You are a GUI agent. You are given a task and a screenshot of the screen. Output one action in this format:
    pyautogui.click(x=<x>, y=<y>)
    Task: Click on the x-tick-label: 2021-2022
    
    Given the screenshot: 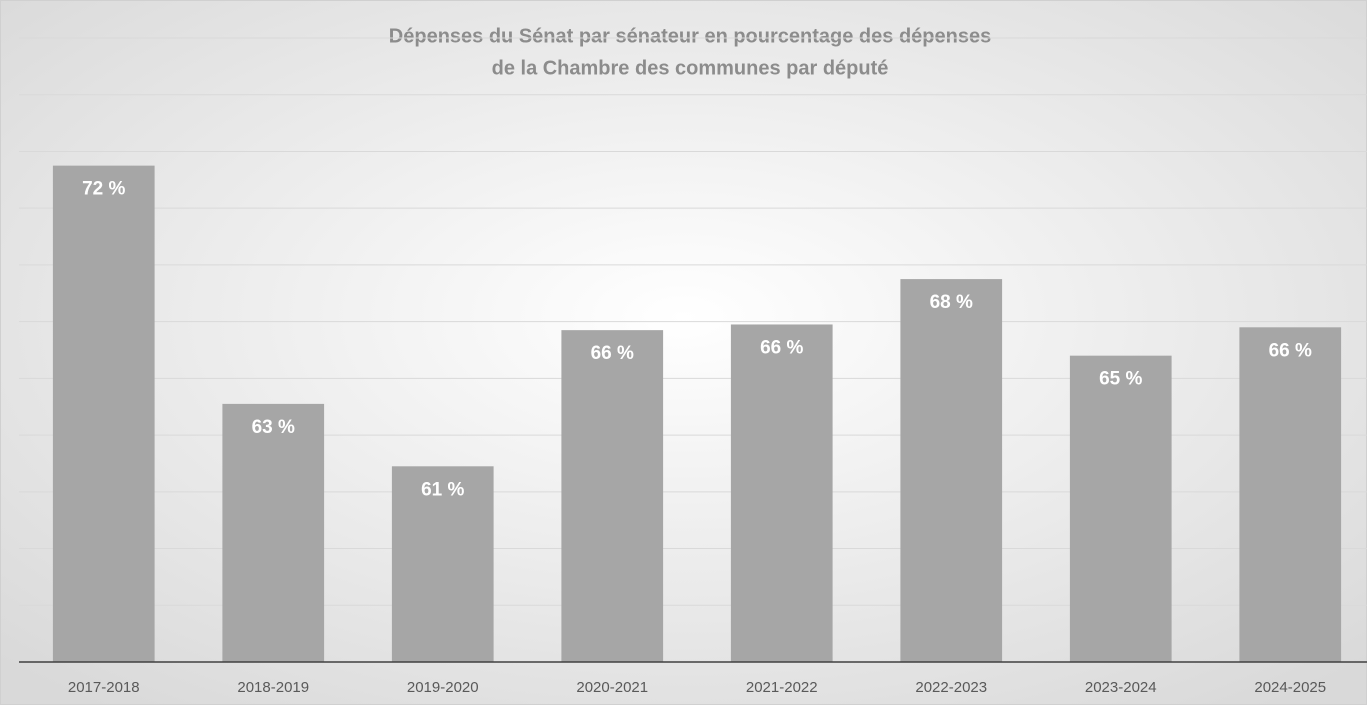 What is the action you would take?
    pyautogui.click(x=782, y=687)
    